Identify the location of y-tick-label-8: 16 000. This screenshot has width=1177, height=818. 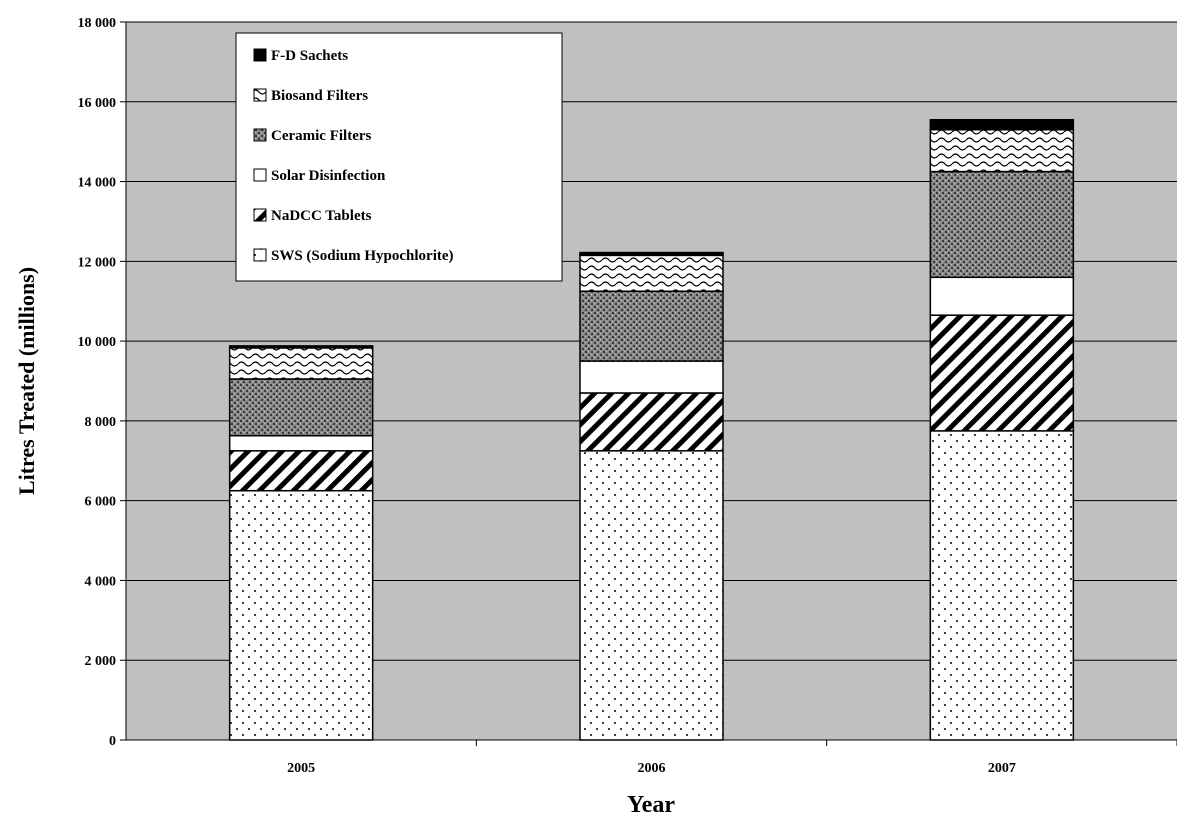
(97, 103).